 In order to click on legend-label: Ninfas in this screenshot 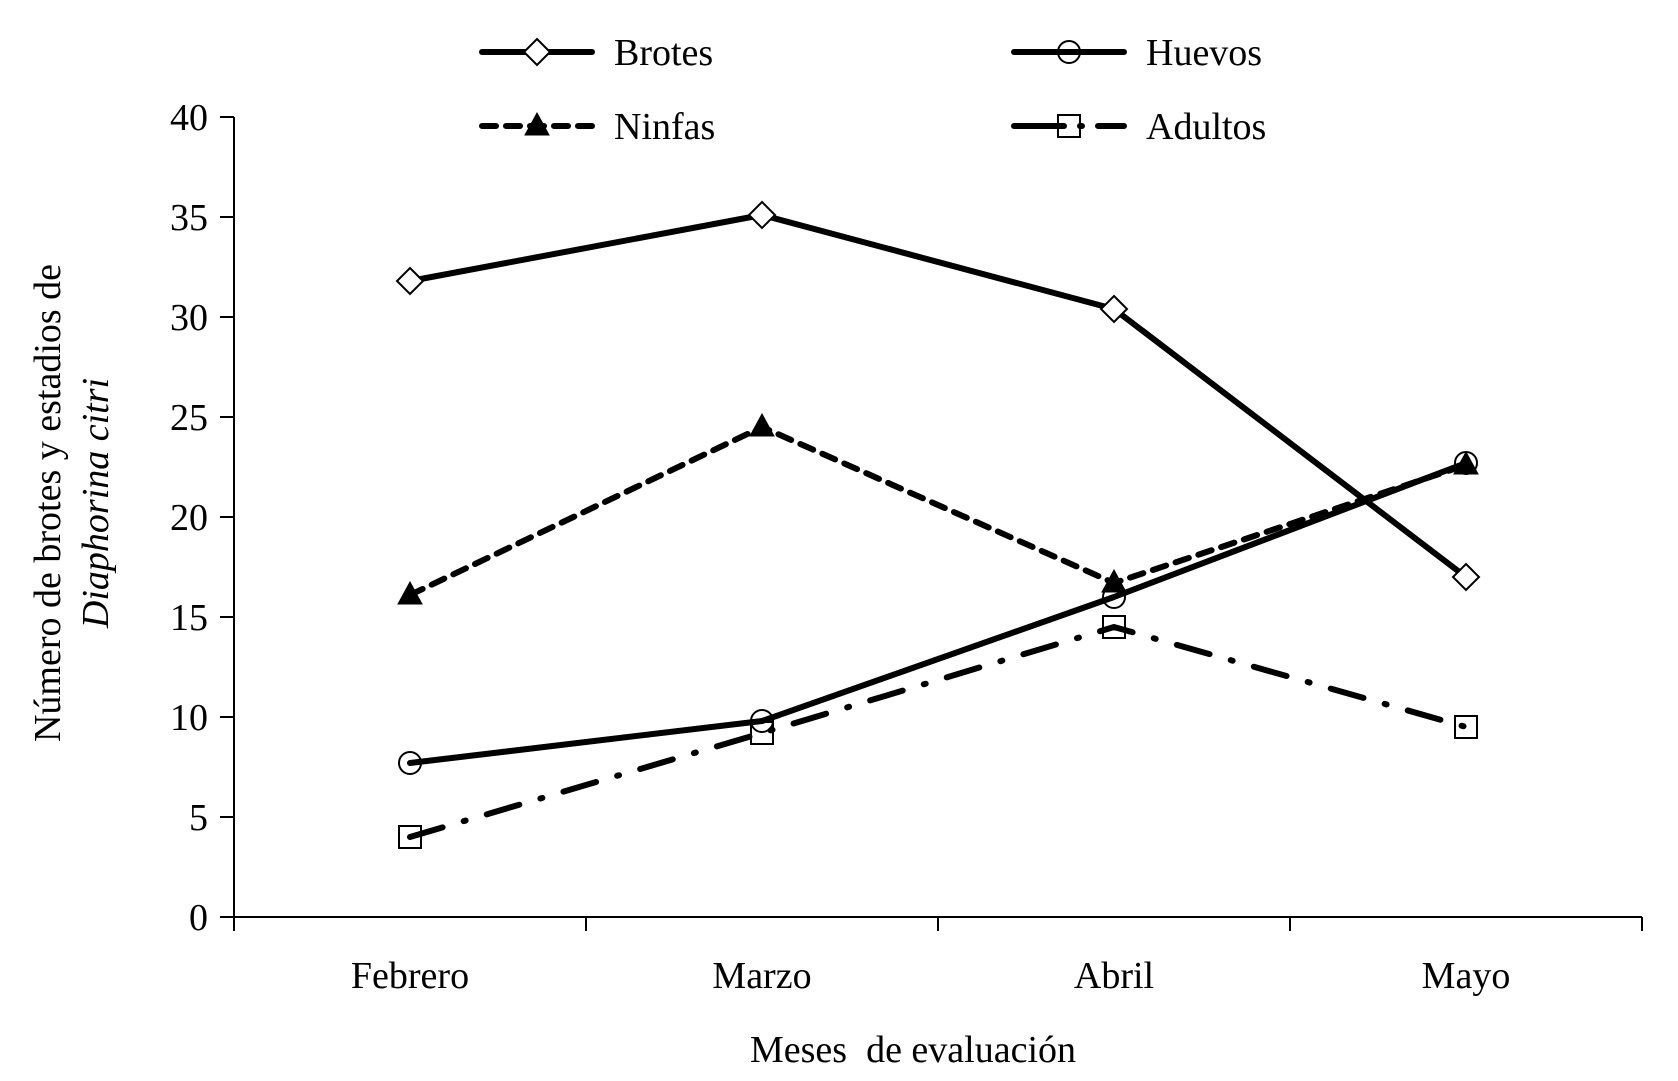, I will do `click(664, 127)`.